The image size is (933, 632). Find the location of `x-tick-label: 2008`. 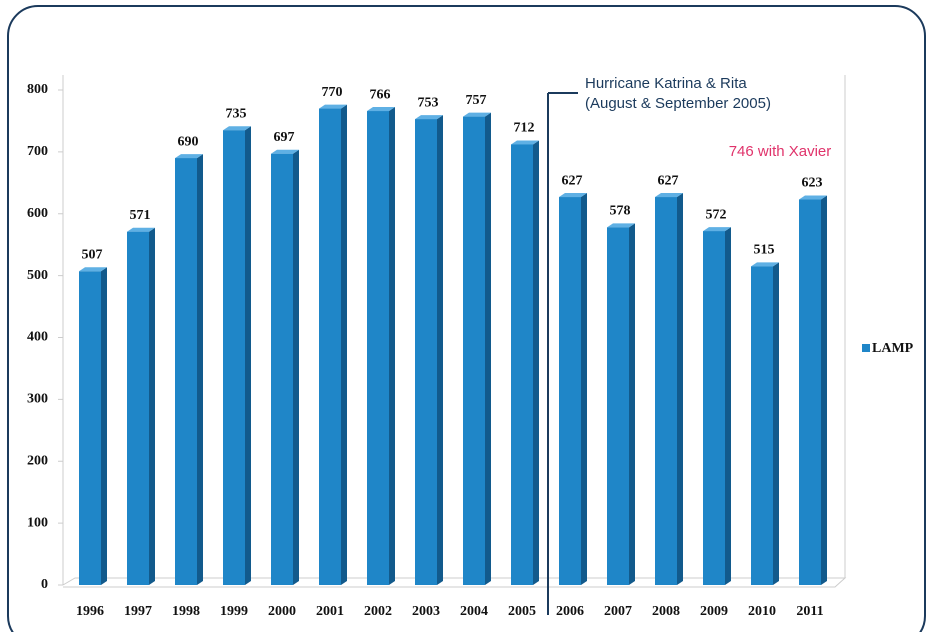

x-tick-label: 2008 is located at coordinates (666, 611).